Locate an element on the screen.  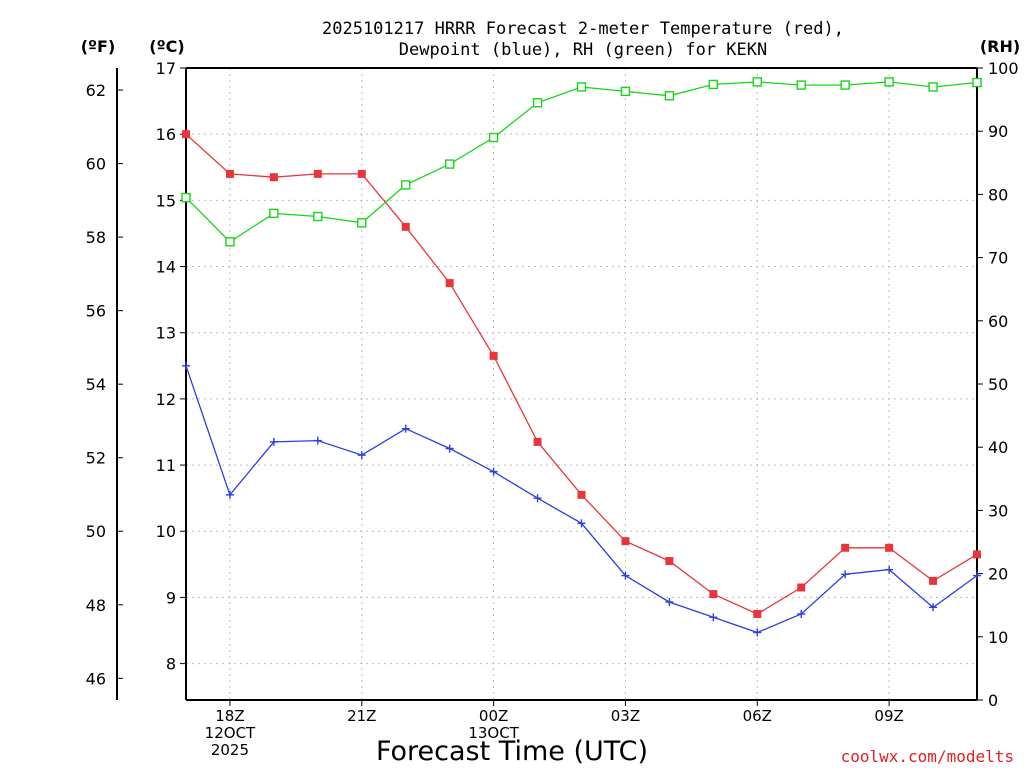
rh-tick-label: 10 is located at coordinates (998, 637).